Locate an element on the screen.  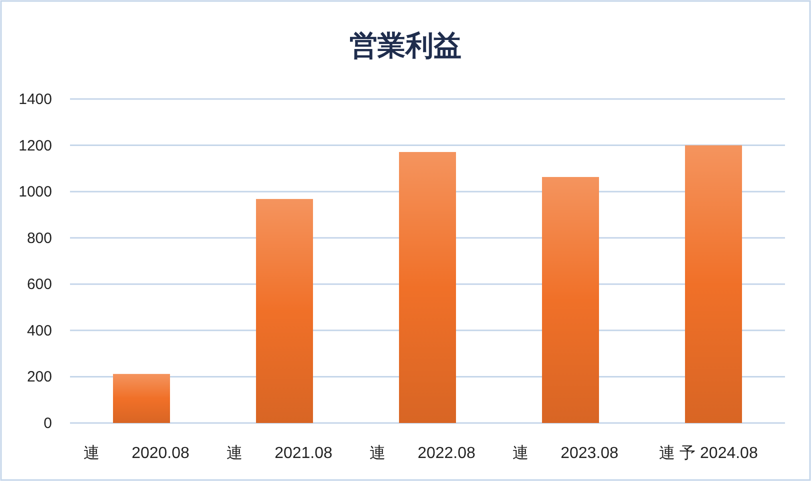
y-tick-label: 1400 is located at coordinates (35, 99).